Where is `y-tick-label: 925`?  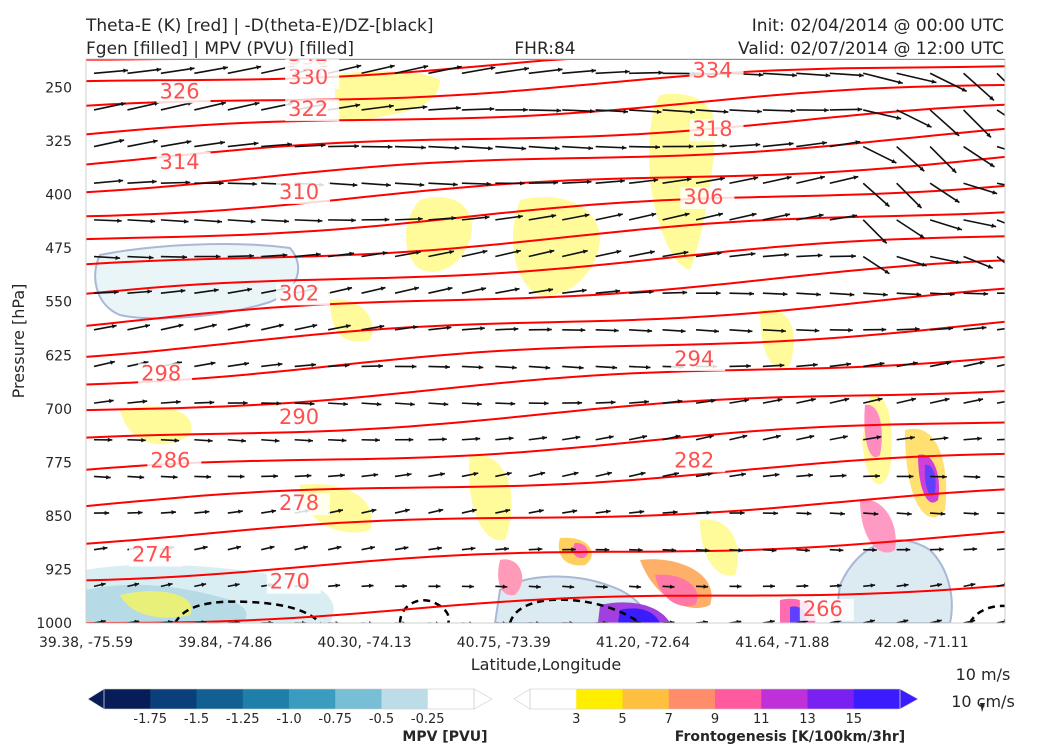
y-tick-label: 925 is located at coordinates (58, 570).